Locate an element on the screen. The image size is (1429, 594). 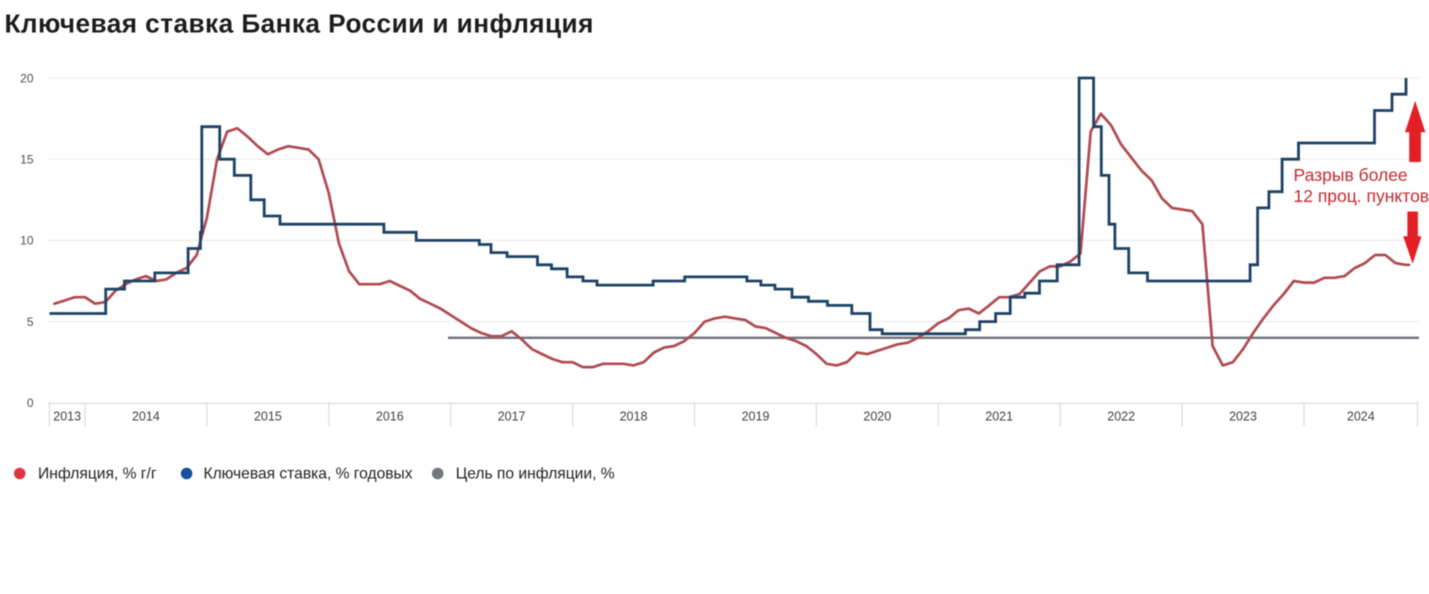
svg-text: 10 is located at coordinates (27, 241).